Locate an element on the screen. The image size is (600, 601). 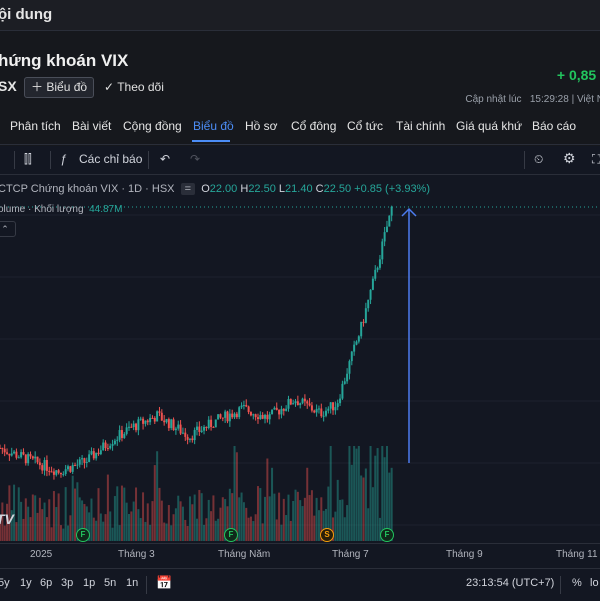
redo-icon: ↷ is located at coordinates (195, 159).